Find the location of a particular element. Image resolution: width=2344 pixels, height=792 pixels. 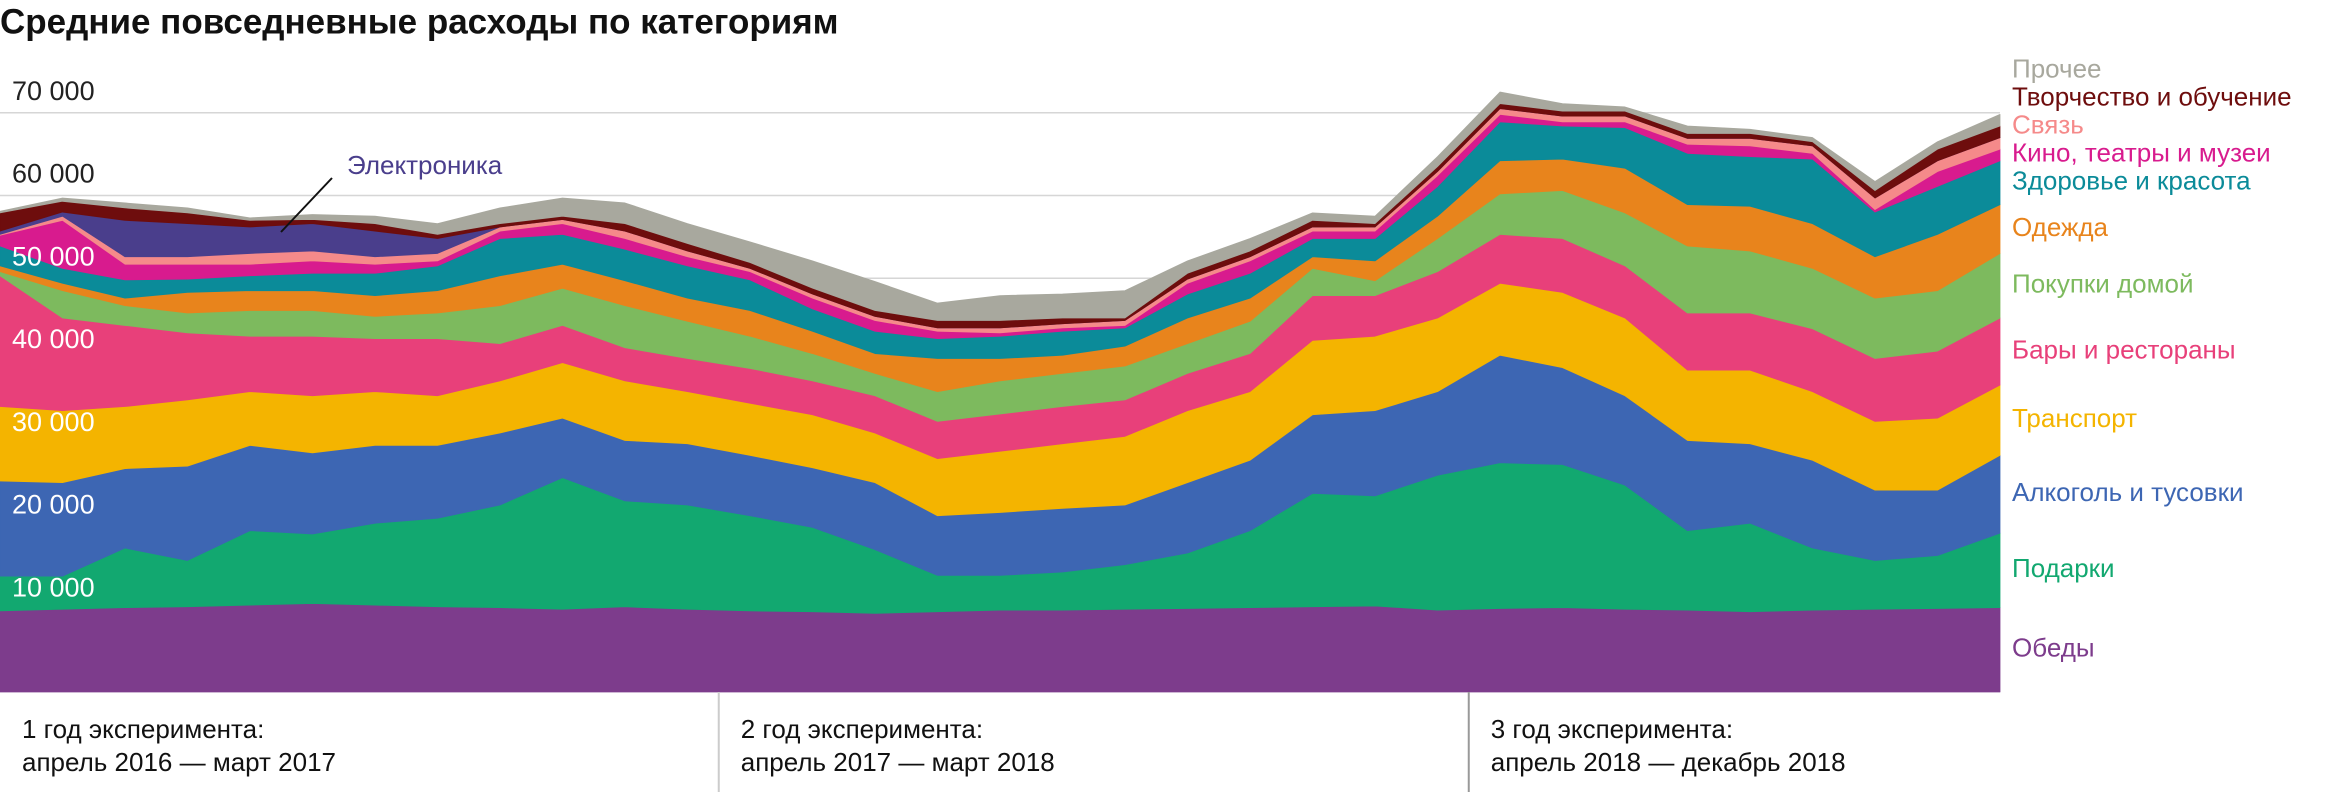

annotation-leader is located at coordinates (306, 205).